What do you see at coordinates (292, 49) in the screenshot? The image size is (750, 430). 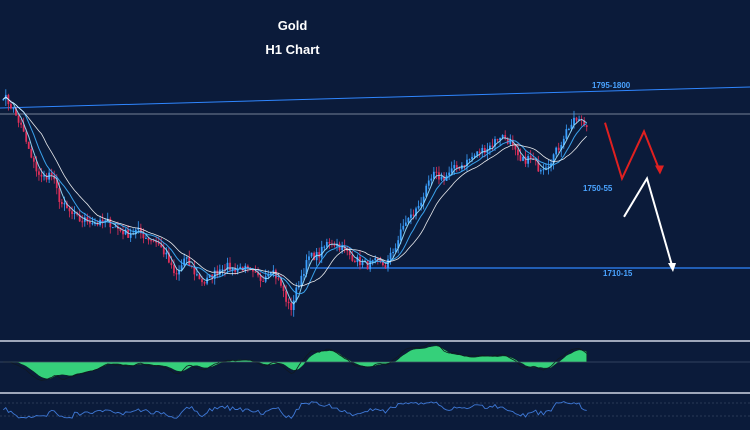 I see `chart-subtitle: H1 Chart` at bounding box center [292, 49].